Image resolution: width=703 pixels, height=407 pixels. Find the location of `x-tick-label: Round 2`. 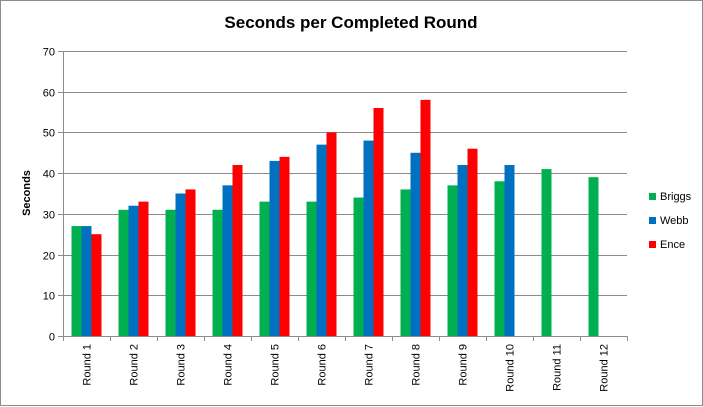

x-tick-label: Round 2 is located at coordinates (135, 365).